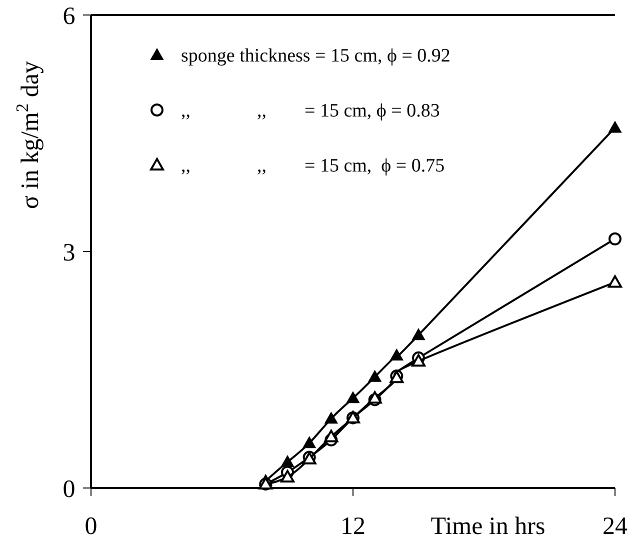  What do you see at coordinates (69, 489) in the screenshot?
I see `y-tick-label: 0` at bounding box center [69, 489].